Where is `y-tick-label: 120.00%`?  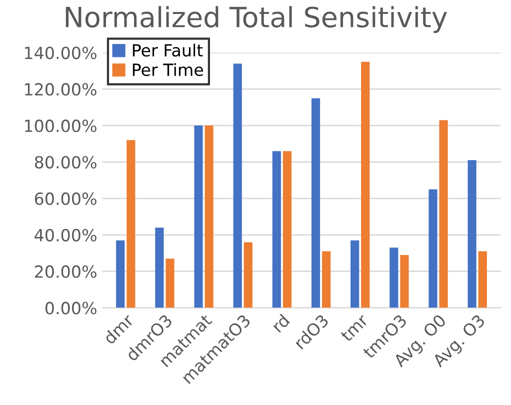
y-tick-label: 120.00% is located at coordinates (60, 89).